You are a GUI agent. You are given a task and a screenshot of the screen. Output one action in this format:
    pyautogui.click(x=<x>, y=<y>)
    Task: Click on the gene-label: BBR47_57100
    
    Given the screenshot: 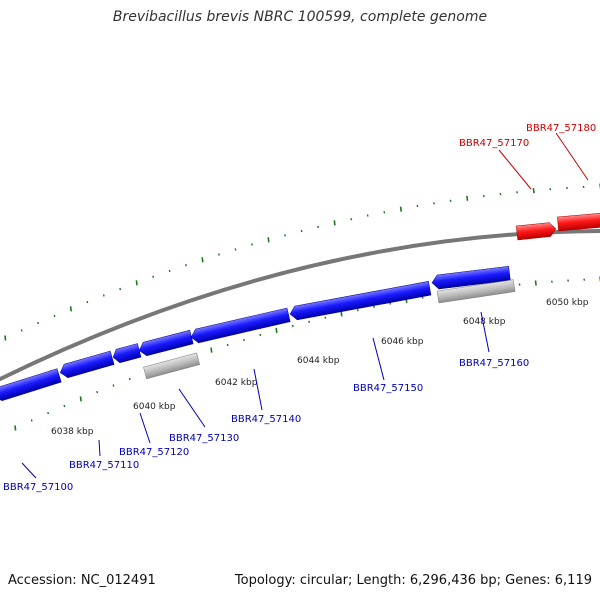 What is the action you would take?
    pyautogui.click(x=38, y=487)
    